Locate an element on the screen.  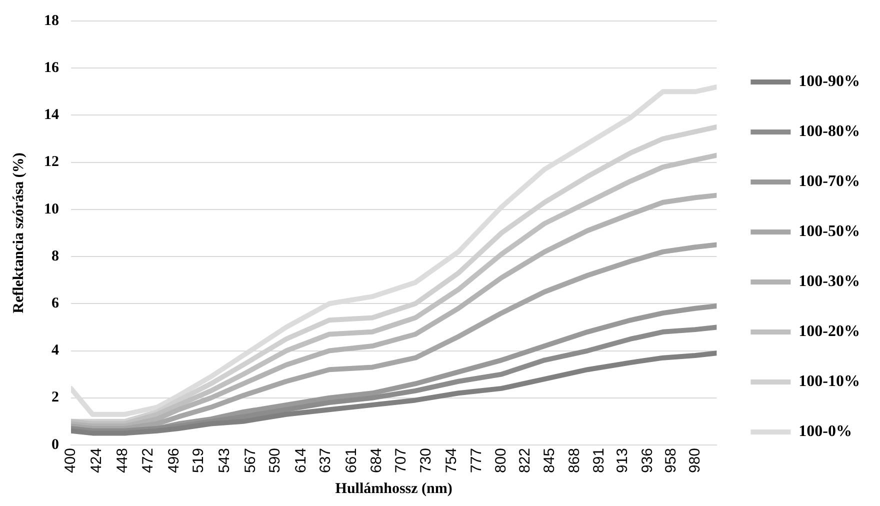
x-tick-label: 958 is located at coordinates (671, 461).